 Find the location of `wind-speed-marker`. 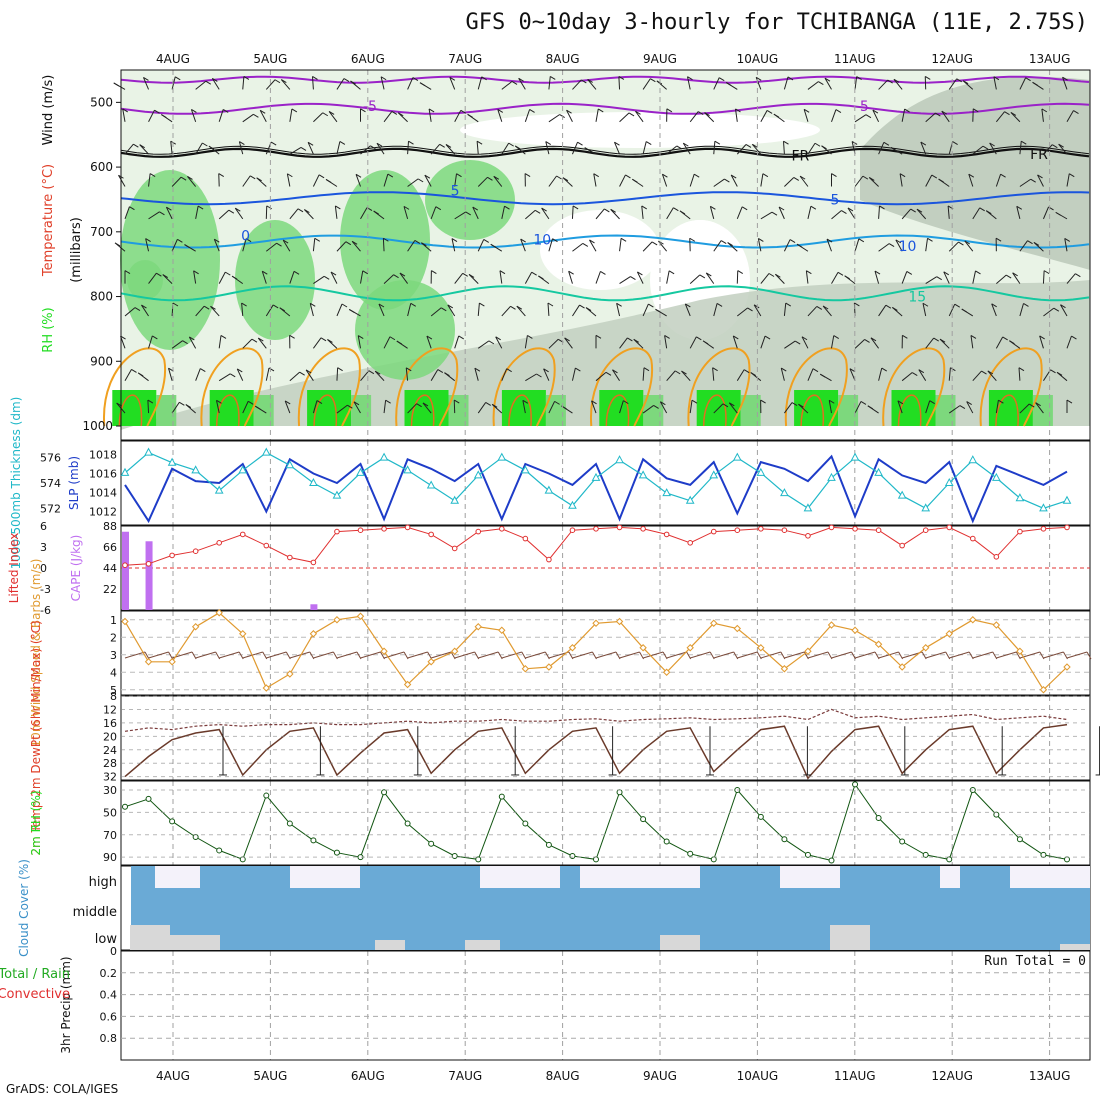

wind-speed-marker is located at coordinates (125, 621).